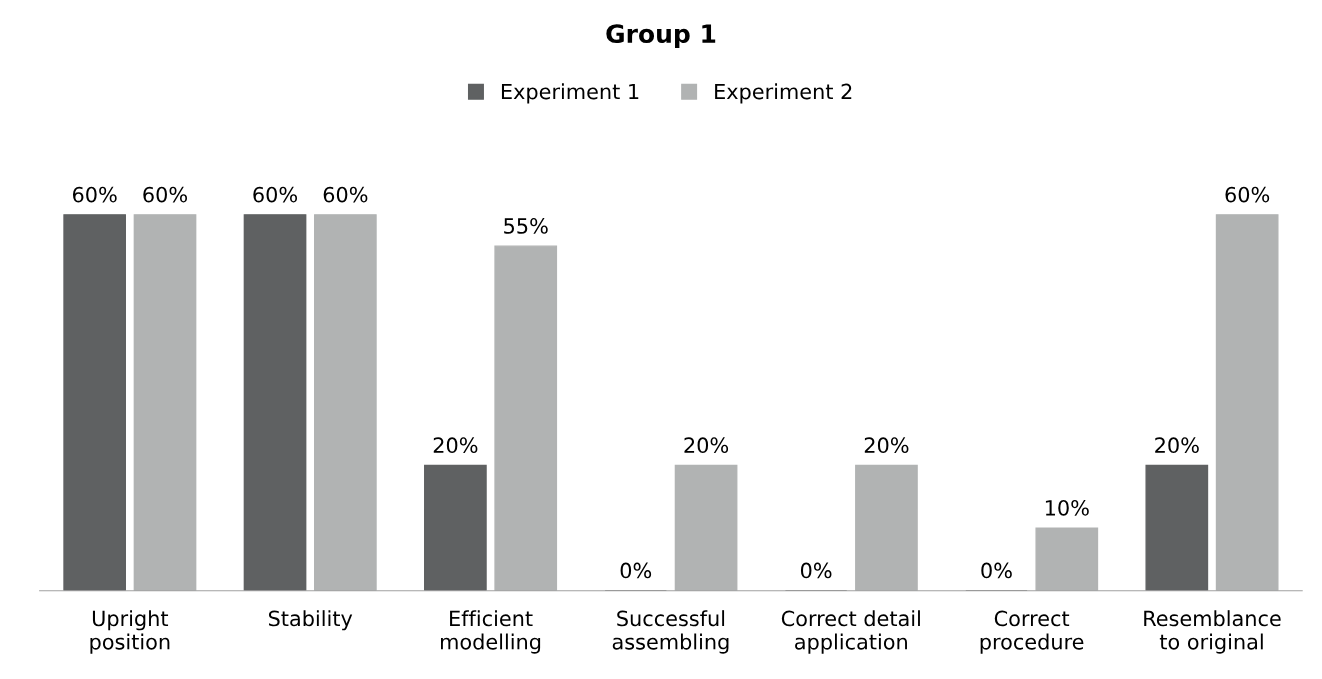 This screenshot has width=1322, height=679. I want to click on data-label: 10%, so click(1067, 507).